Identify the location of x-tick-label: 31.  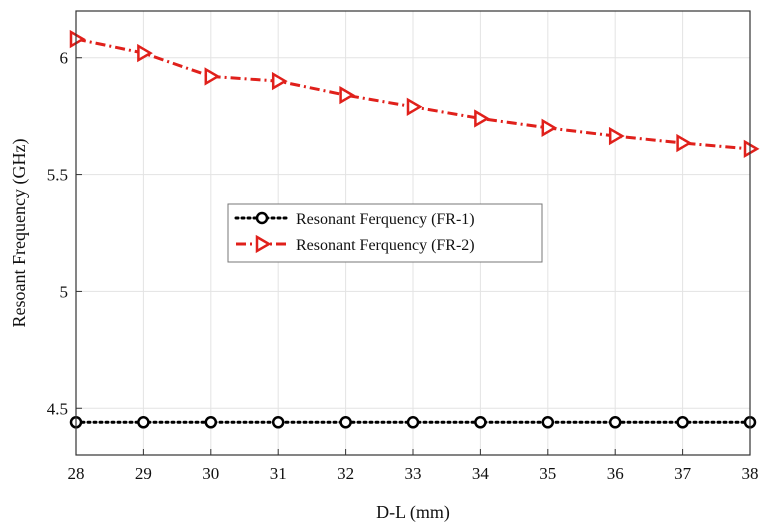
(278, 473).